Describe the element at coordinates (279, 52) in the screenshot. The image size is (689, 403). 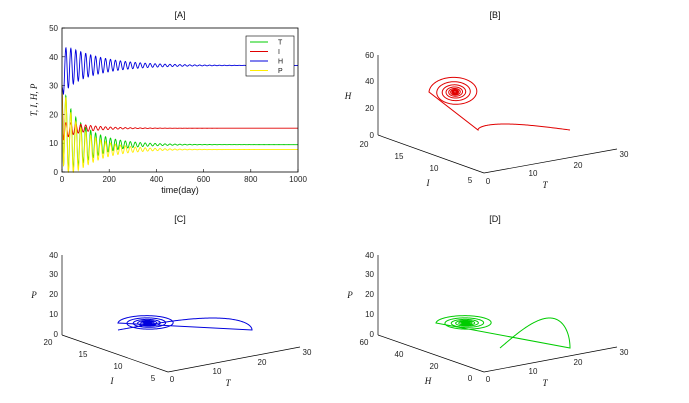
I see `legend-label-i: I` at that location.